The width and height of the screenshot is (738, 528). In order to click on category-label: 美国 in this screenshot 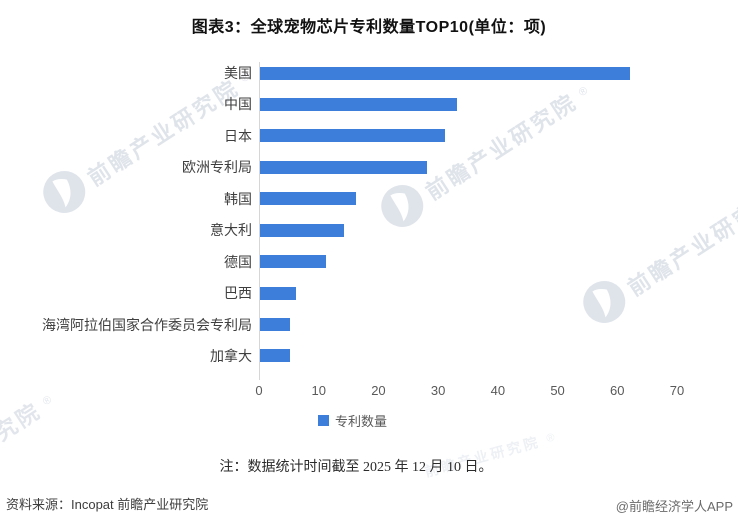, I will do `click(238, 73)`.